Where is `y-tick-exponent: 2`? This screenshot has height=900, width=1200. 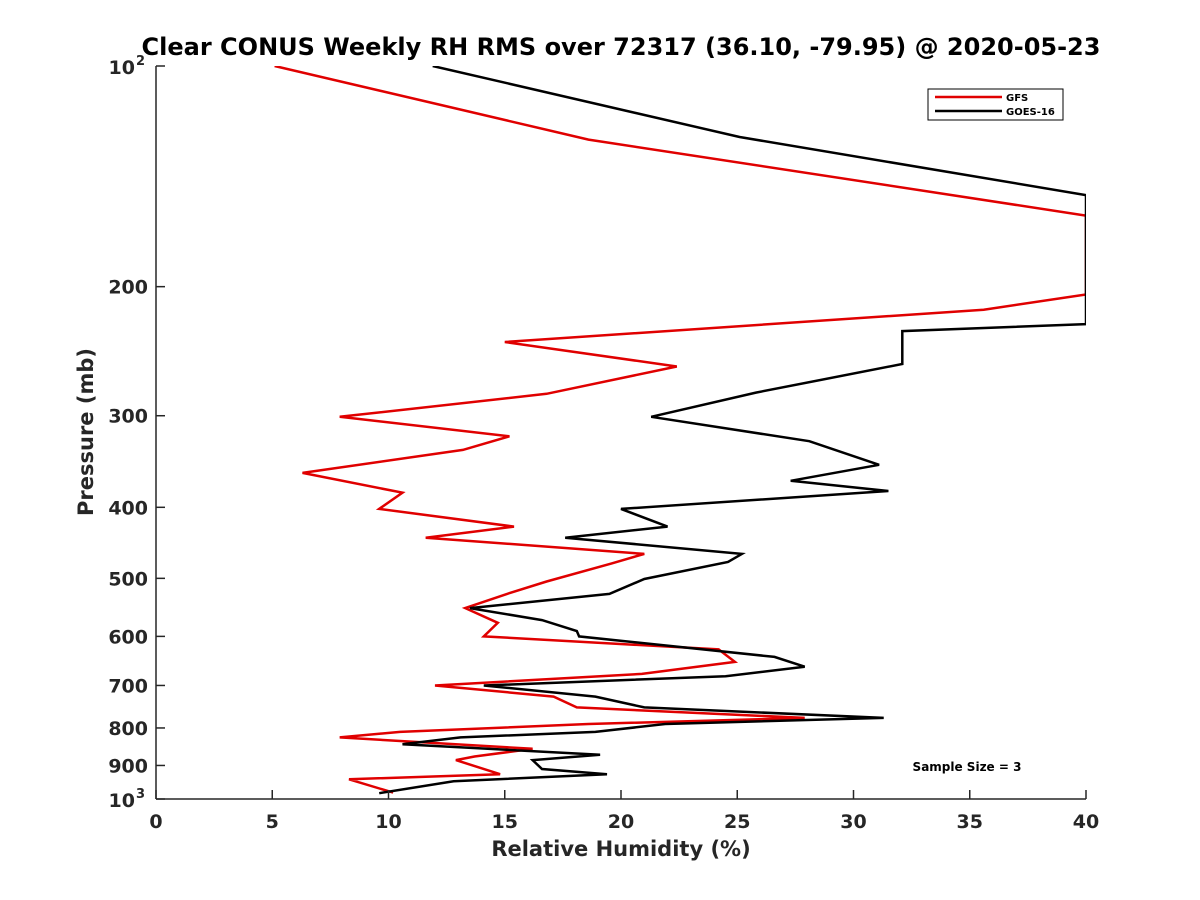 y-tick-exponent: 2 is located at coordinates (140, 61).